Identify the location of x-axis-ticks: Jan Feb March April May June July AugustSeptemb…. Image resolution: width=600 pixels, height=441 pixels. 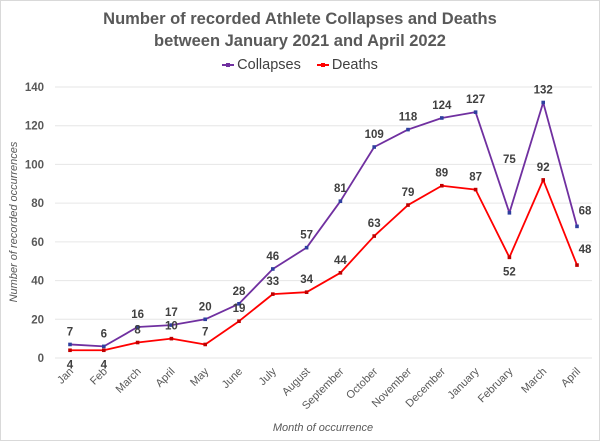
(319, 388).